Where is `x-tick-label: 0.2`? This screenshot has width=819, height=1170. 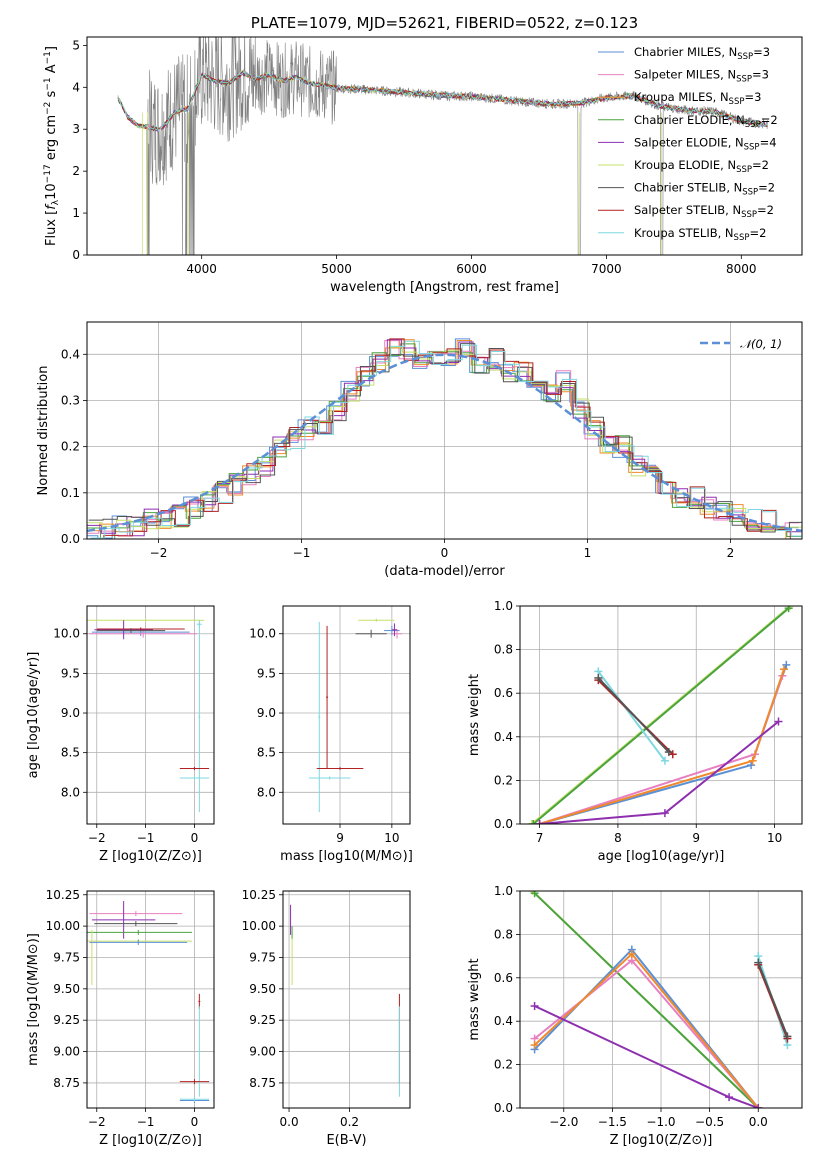
x-tick-label: 0.2 is located at coordinates (349, 1122).